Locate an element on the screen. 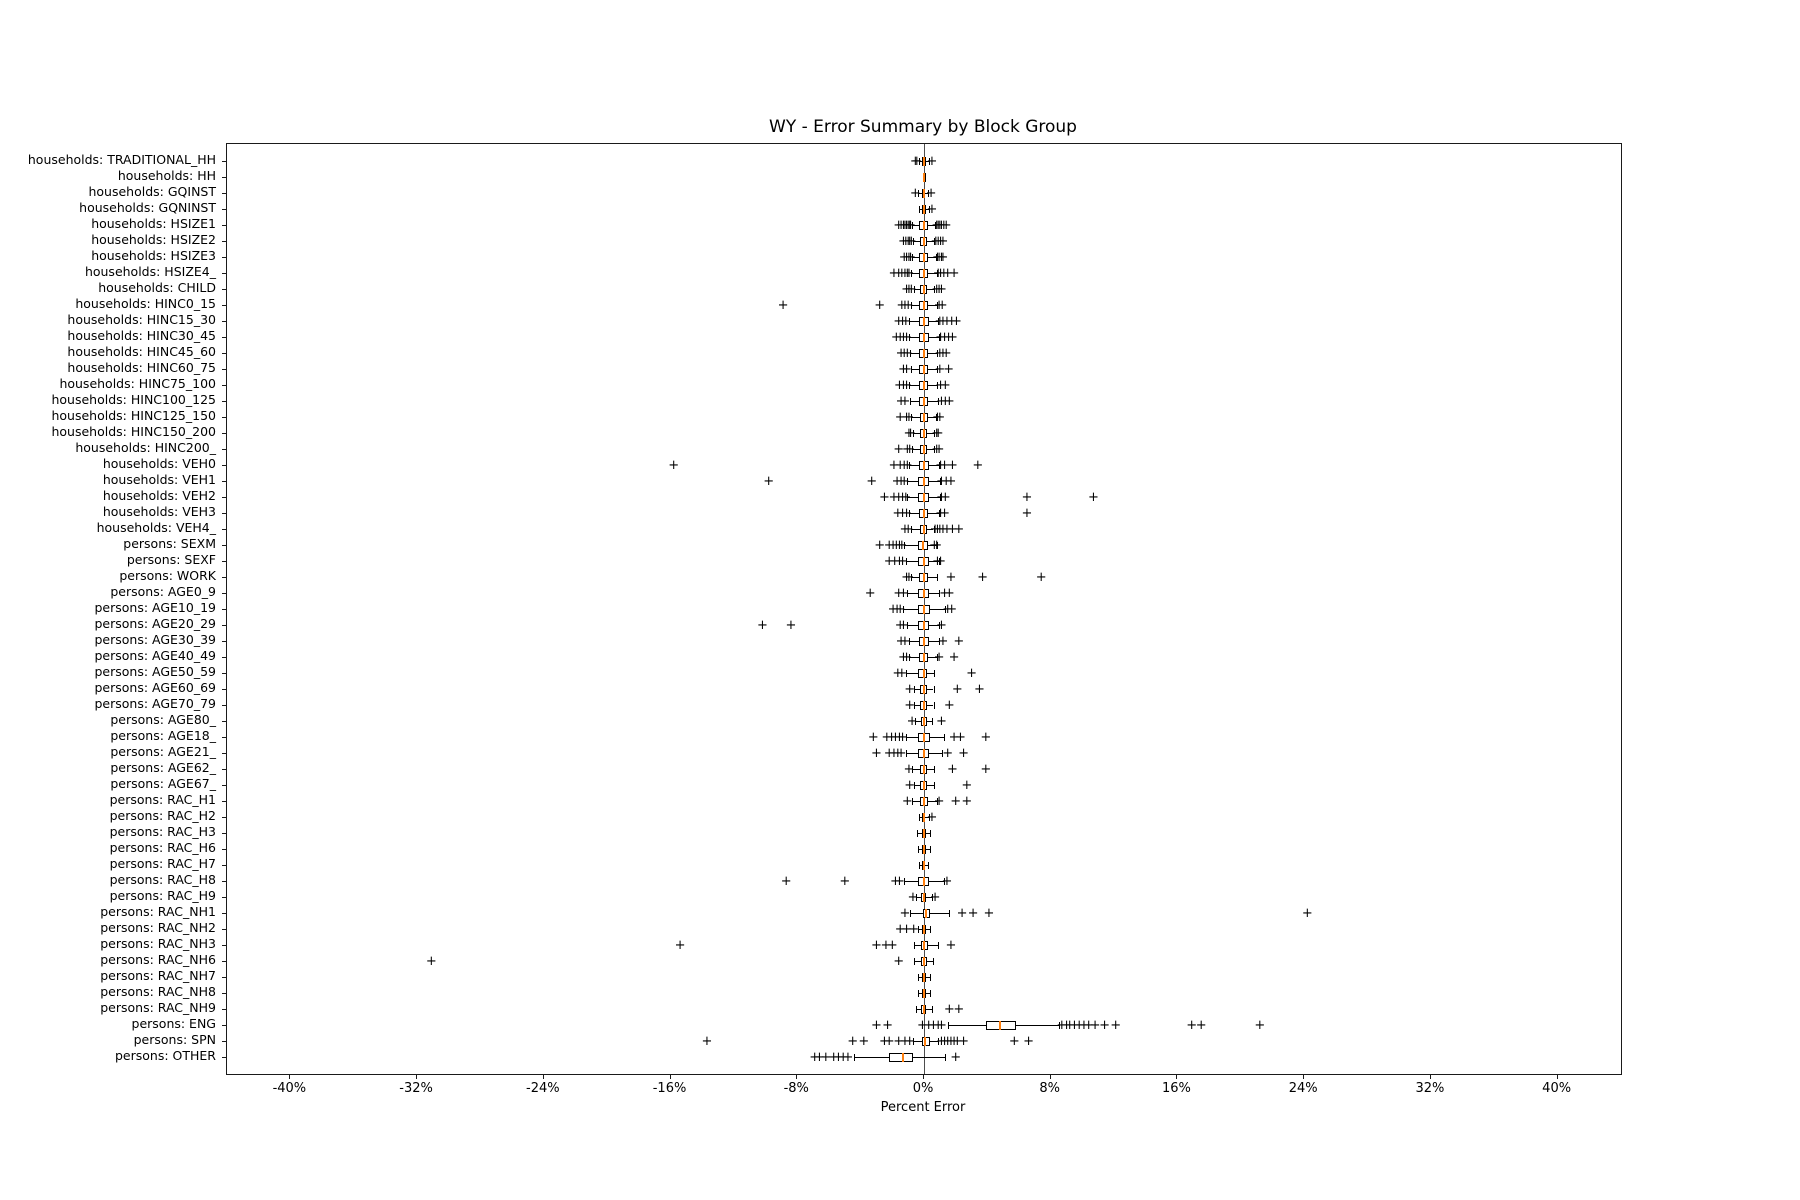 Image resolution: width=1800 pixels, height=1200 pixels. y-axis-tick-label: households: VEH0 is located at coordinates (159, 463).